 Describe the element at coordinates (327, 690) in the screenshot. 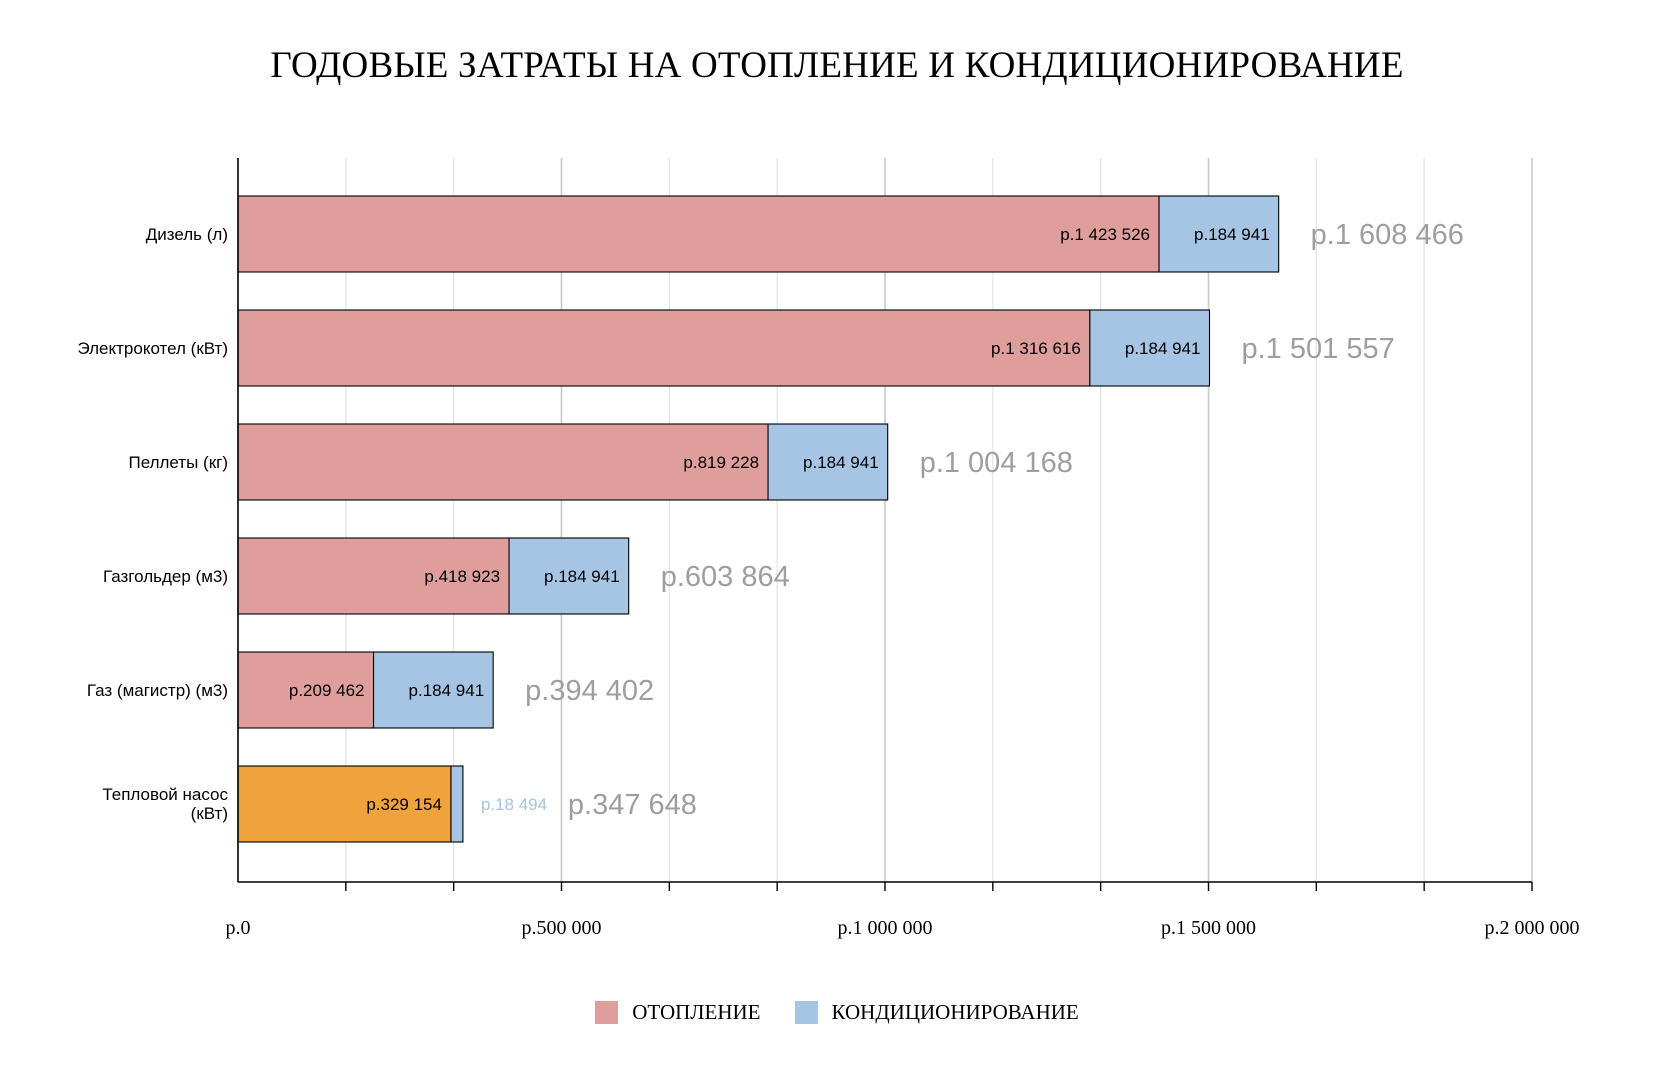

I see `value-label-heating: р.209 462` at that location.